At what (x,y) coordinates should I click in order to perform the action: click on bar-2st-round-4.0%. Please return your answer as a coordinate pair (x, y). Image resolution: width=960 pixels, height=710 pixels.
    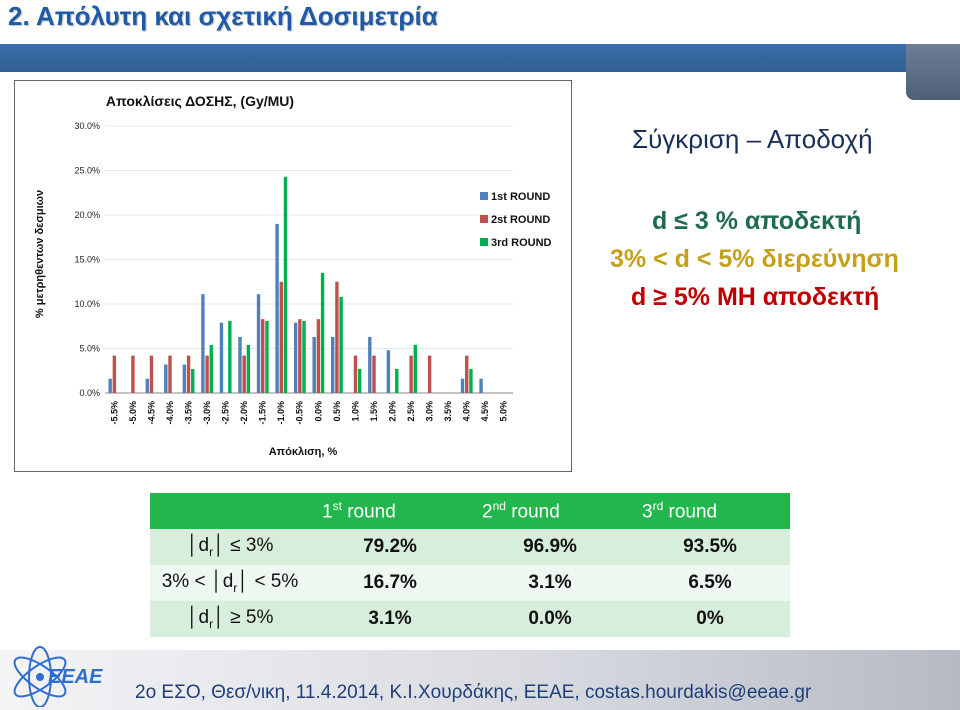
    Looking at the image, I should click on (467, 374).